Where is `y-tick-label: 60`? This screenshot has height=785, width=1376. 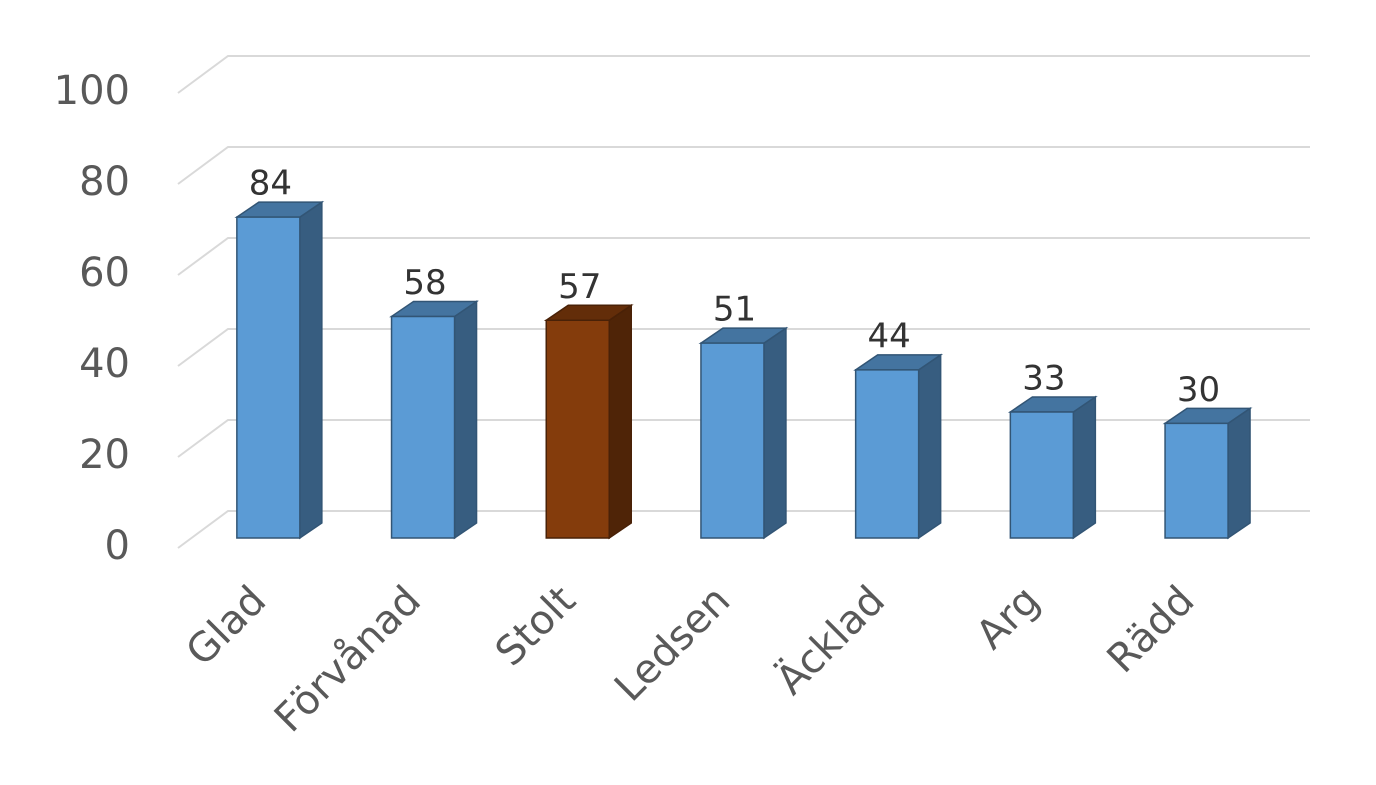 y-tick-label: 60 is located at coordinates (104, 273).